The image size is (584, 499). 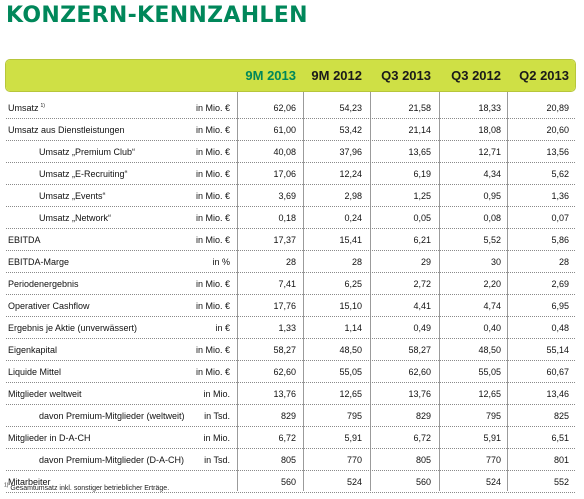 I want to click on table-cell: 48,50, so click(x=489, y=350).